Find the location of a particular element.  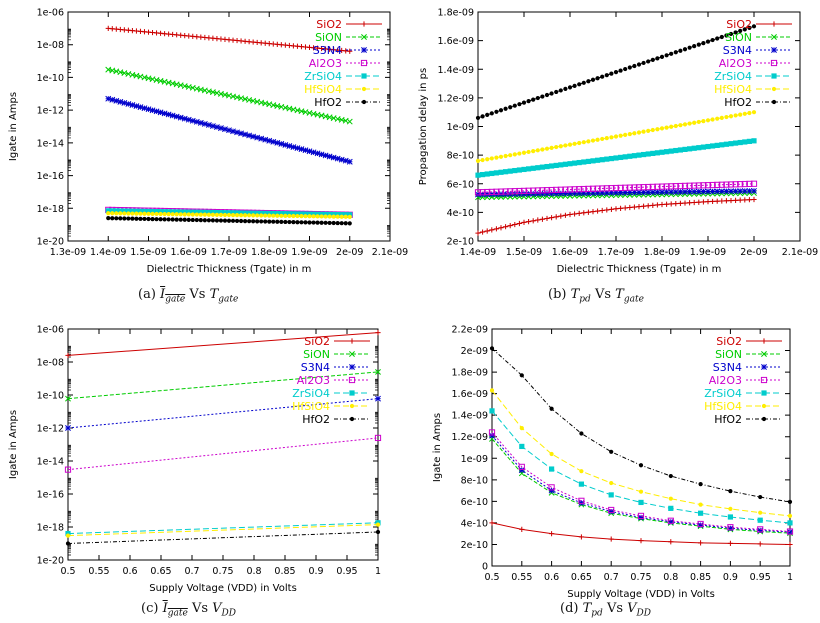

y-tick-label: 1.4e-09 is located at coordinates (470, 416).